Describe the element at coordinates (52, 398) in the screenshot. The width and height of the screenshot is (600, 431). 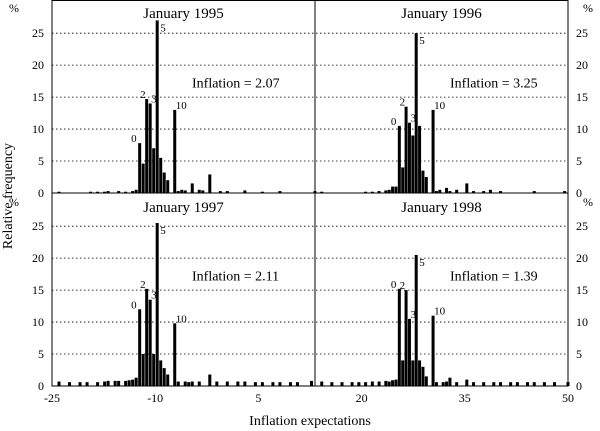
I see `x-tick-label: -25` at that location.